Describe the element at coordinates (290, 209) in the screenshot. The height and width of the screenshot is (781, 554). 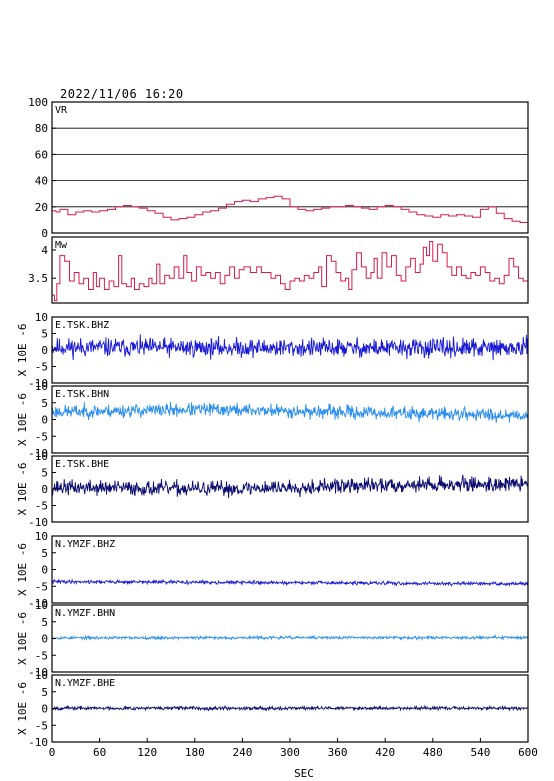
I see `series-vr` at that location.